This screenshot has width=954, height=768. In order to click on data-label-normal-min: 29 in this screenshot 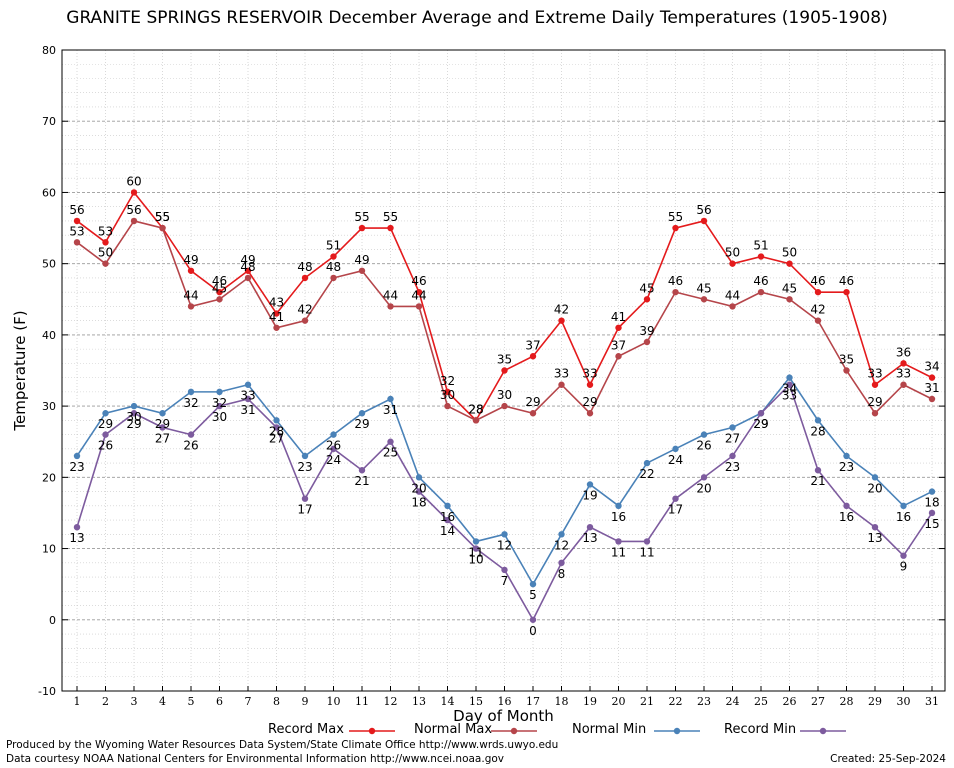, I will do `click(361, 424)`.